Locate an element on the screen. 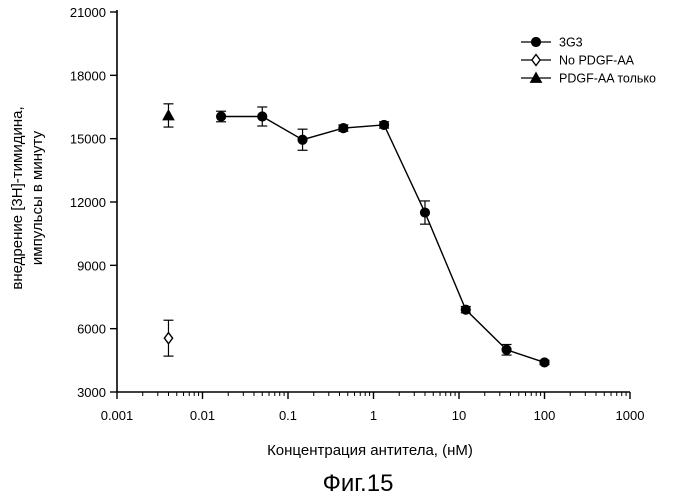  x-tick-labels: 0.001 0.01 0.1 1 10 100 1000 is located at coordinates (373, 415).